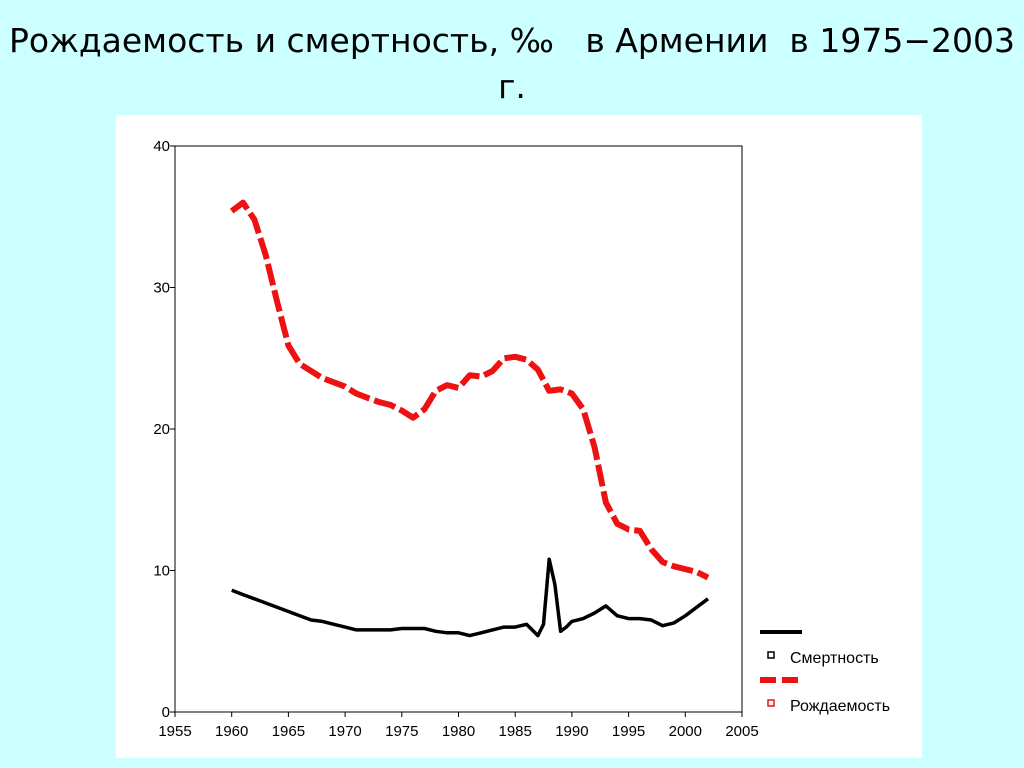 Image resolution: width=1024 pixels, height=768 pixels. What do you see at coordinates (401, 731) in the screenshot?
I see `x-tick-label: 1975` at bounding box center [401, 731].